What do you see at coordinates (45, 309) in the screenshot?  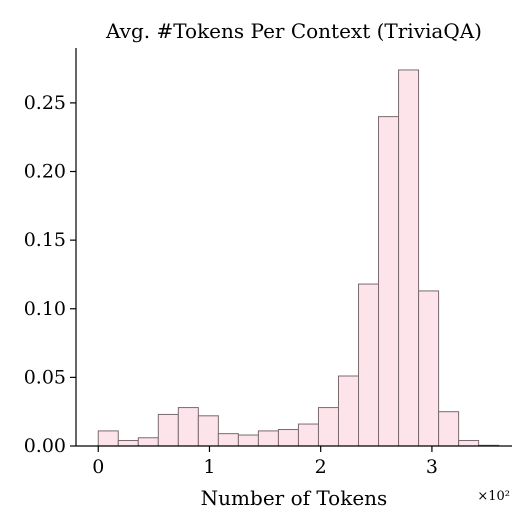 I see `y-tick-label: 0.10` at bounding box center [45, 309].